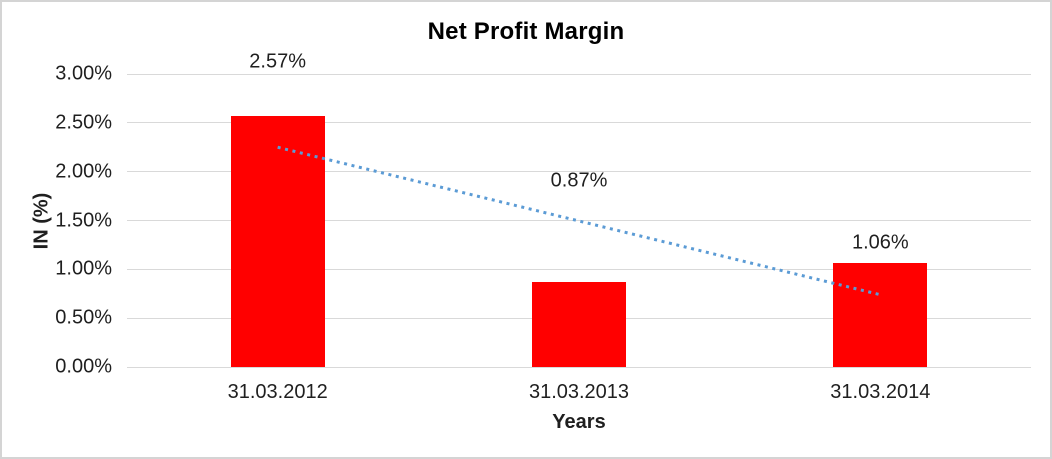 This screenshot has width=1052, height=459. I want to click on x-tick-label: 31.03.2014, so click(880, 392).